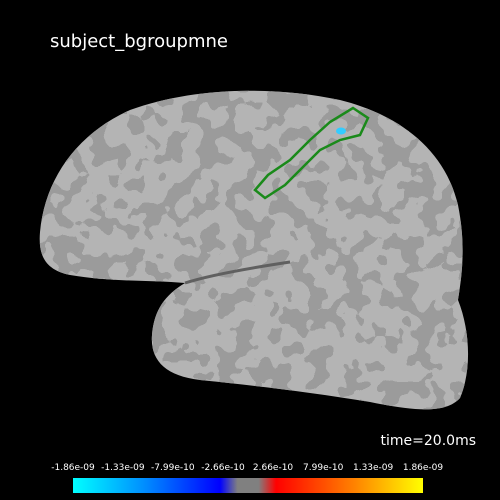 The image size is (500, 500). I want to click on colorbar-tick-label: 2.66e-10, so click(273, 468).